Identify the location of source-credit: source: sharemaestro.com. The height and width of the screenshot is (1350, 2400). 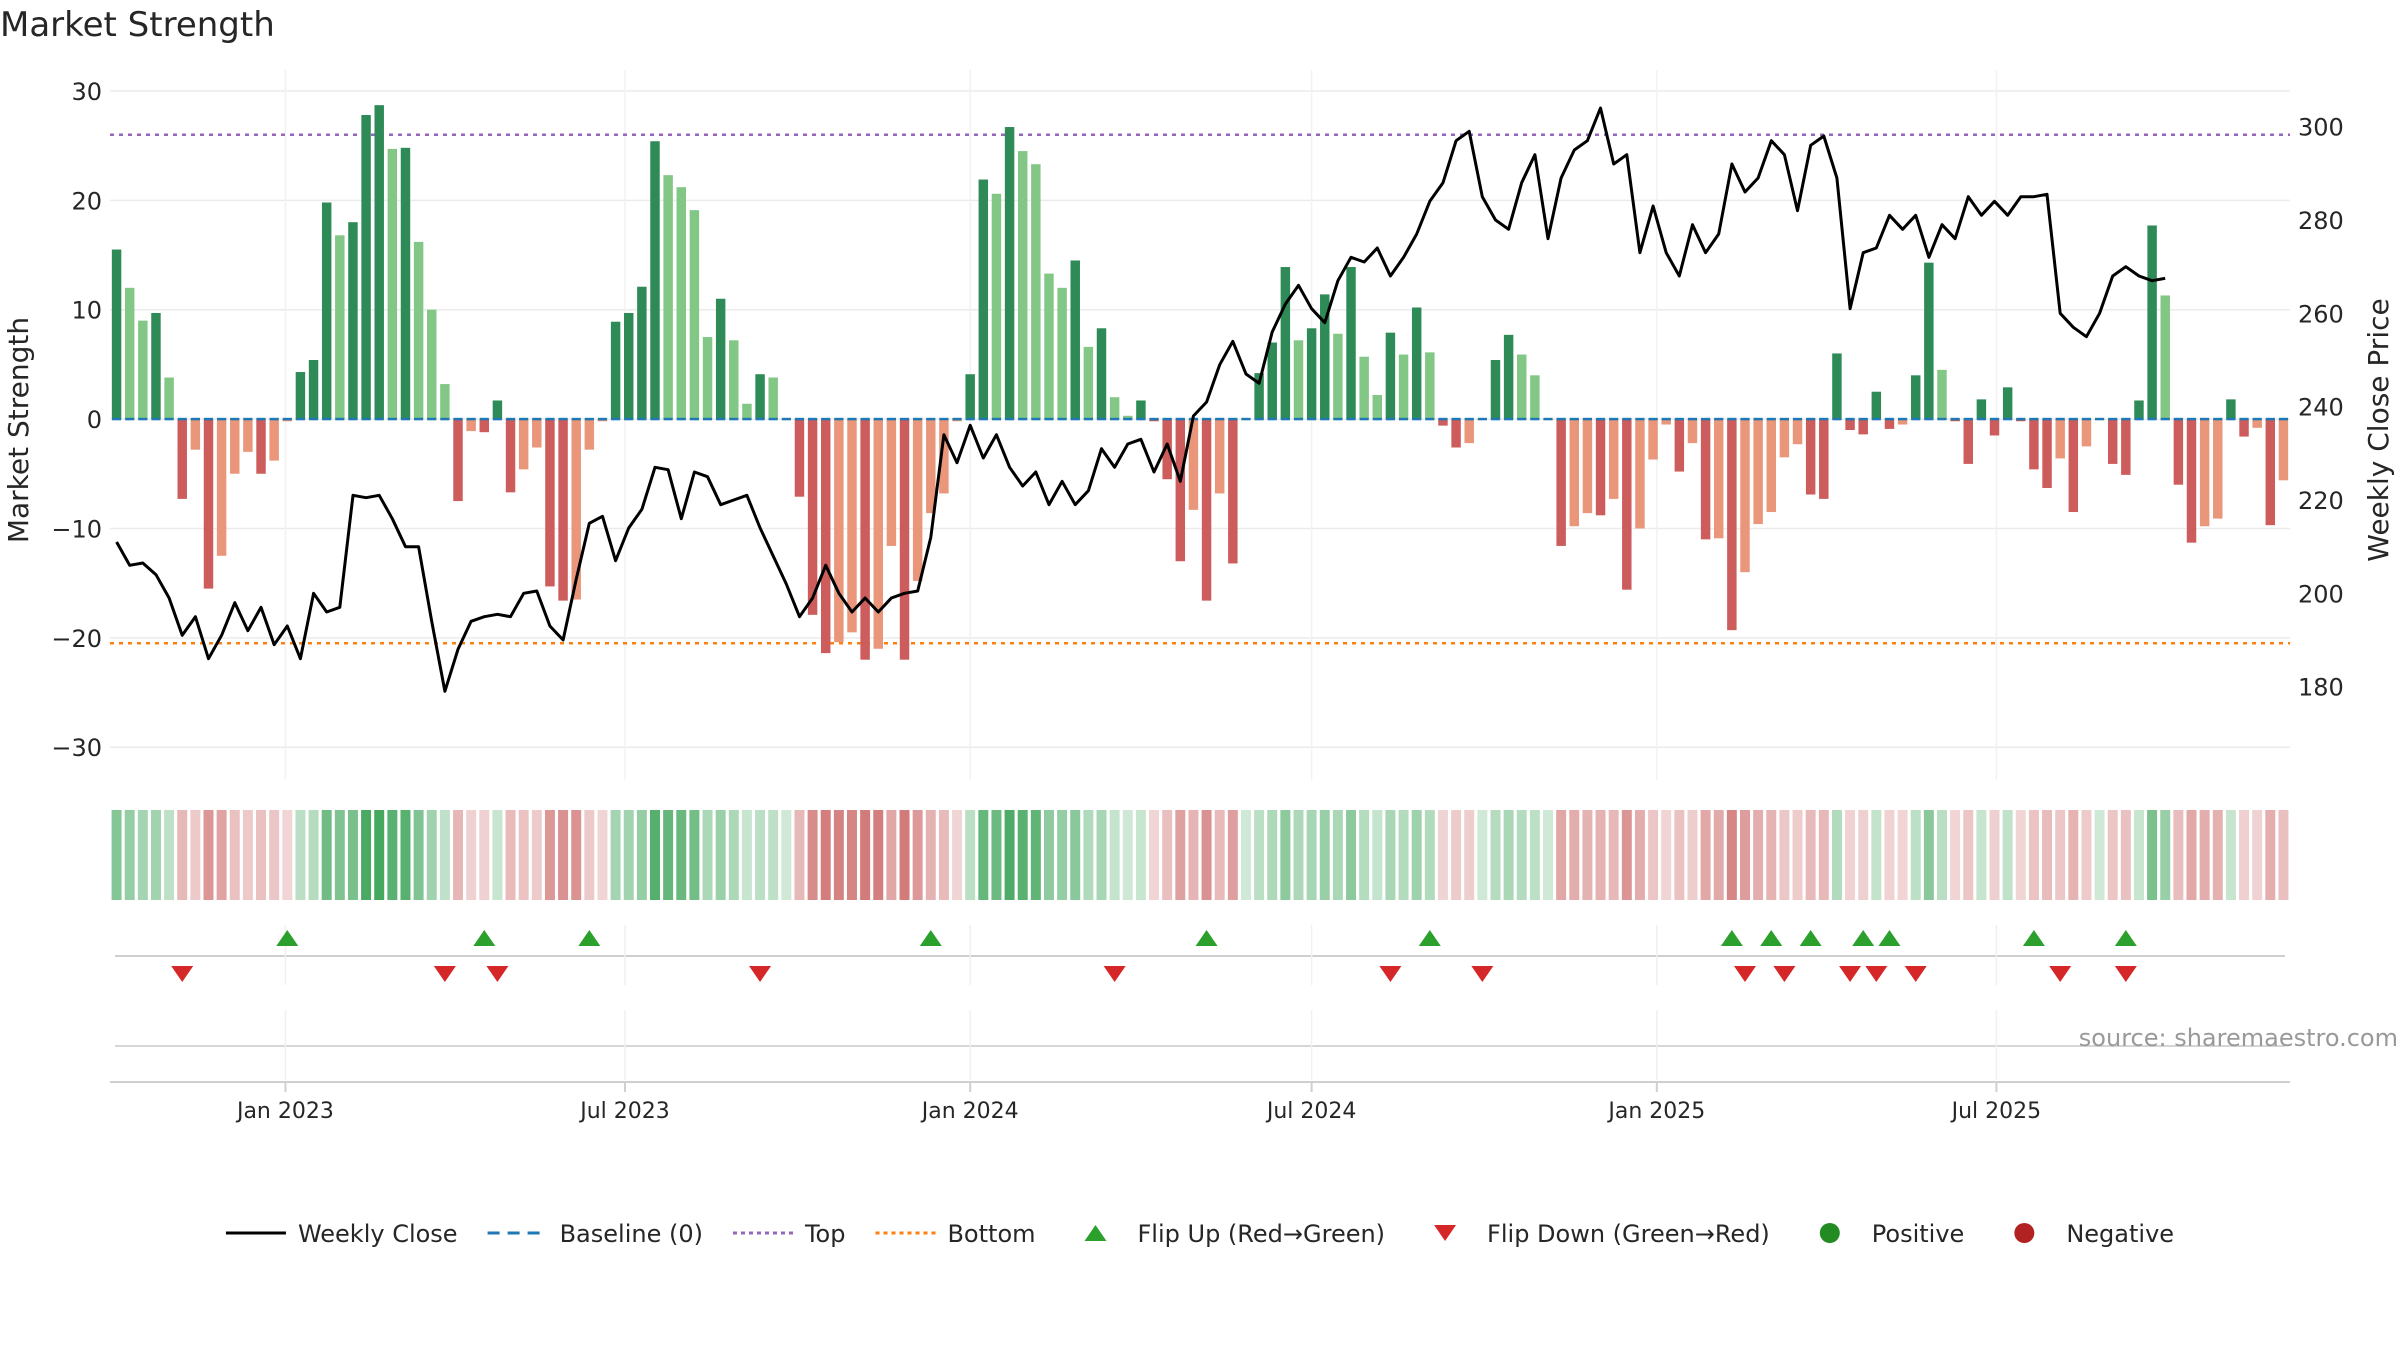
(2238, 1038).